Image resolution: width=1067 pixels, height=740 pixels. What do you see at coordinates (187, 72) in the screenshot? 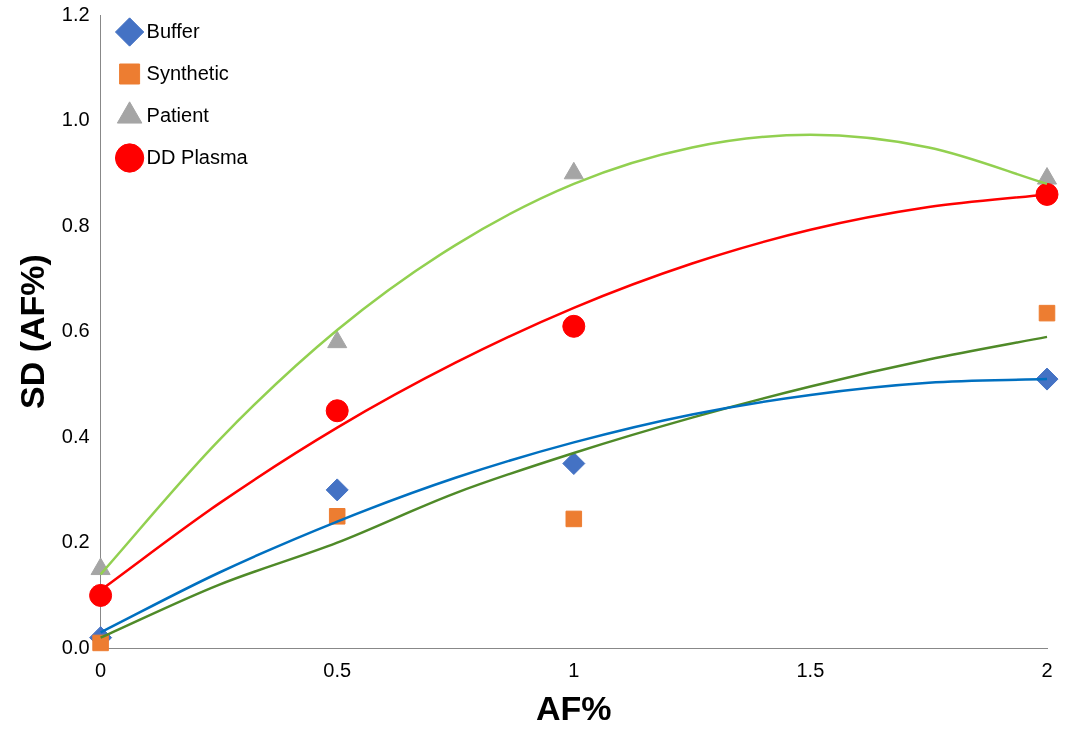
I see `legend-label: Synthetic` at bounding box center [187, 72].